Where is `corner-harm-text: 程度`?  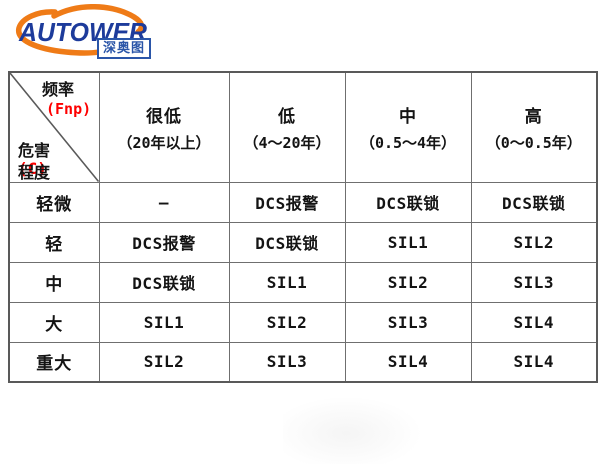
corner-harm-text: 程度 is located at coordinates (34, 172).